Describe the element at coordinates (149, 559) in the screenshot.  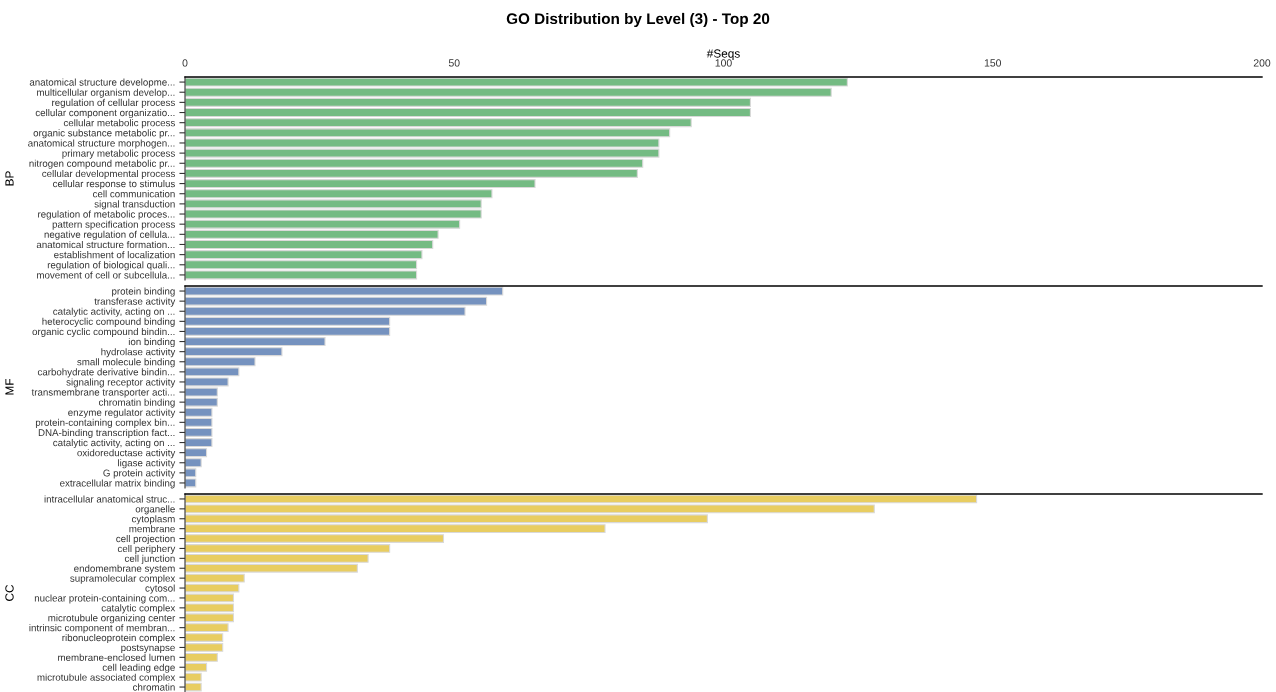
I see `y-tick-label: cell junction` at that location.